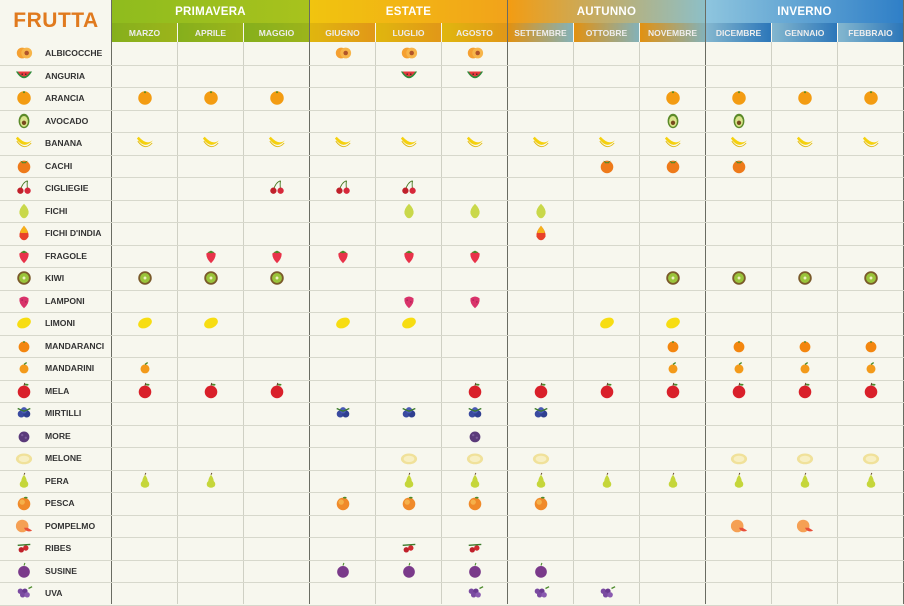  Describe the element at coordinates (408, 11) in the screenshot. I see `season-header: ESTATE` at that location.